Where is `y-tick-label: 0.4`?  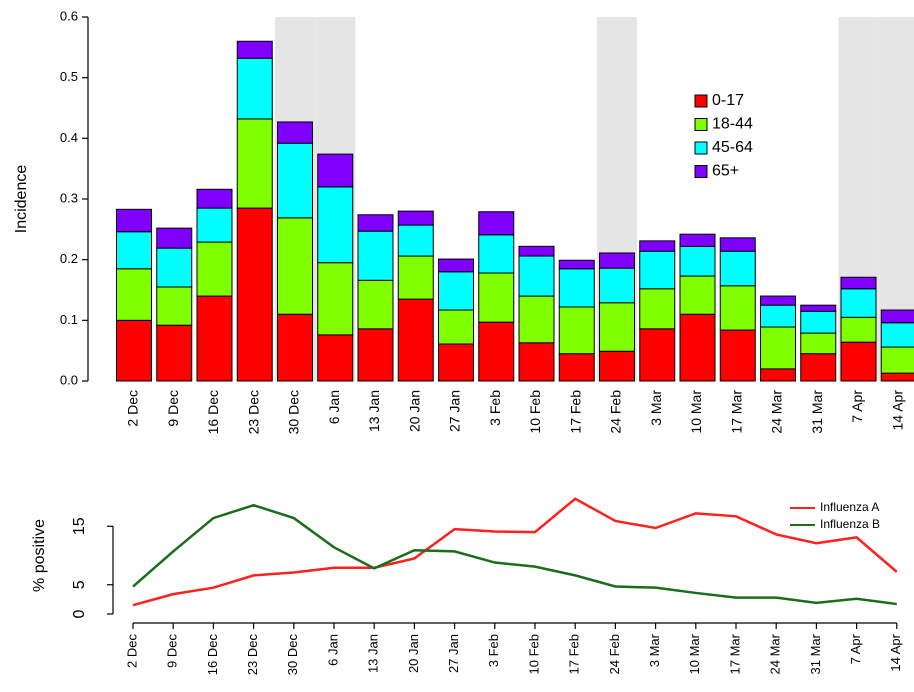
y-tick-label: 0.4 is located at coordinates (69, 137).